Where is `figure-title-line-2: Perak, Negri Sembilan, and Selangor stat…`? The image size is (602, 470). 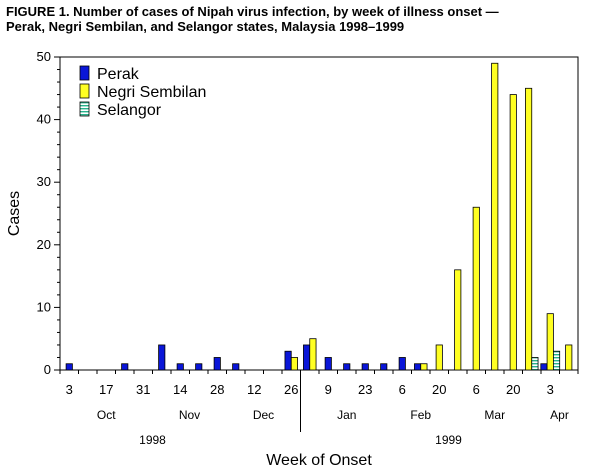 figure-title-line-2: Perak, Negri Sembilan, and Selangor stat… is located at coordinates (205, 26).